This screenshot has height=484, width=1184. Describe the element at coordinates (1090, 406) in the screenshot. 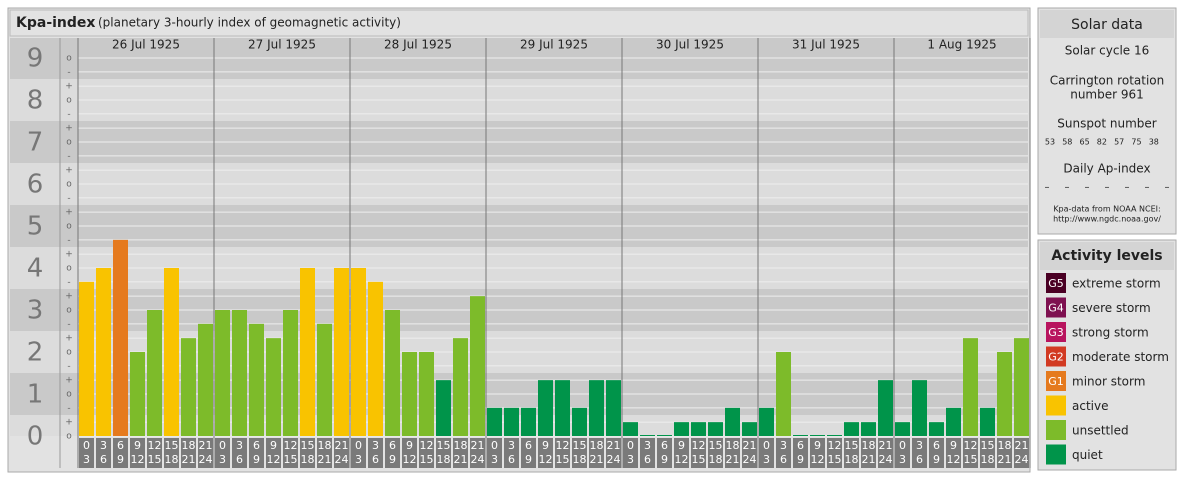

I see `legend-label: active` at that location.